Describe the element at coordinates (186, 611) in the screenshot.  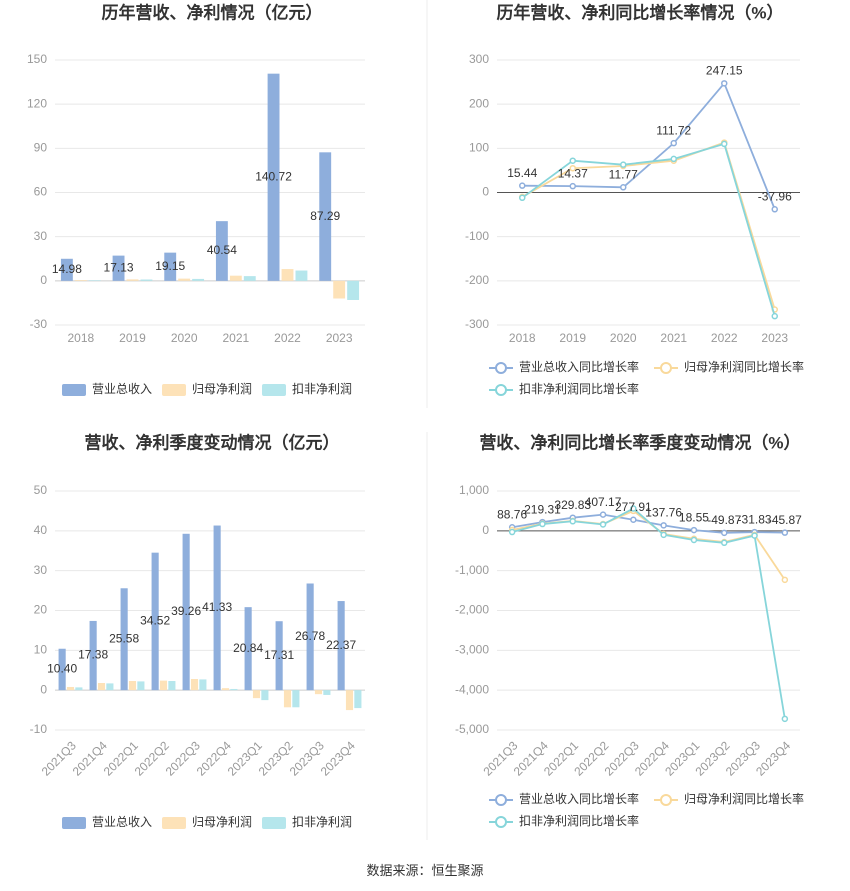
I see `data-label: 39.26` at that location.